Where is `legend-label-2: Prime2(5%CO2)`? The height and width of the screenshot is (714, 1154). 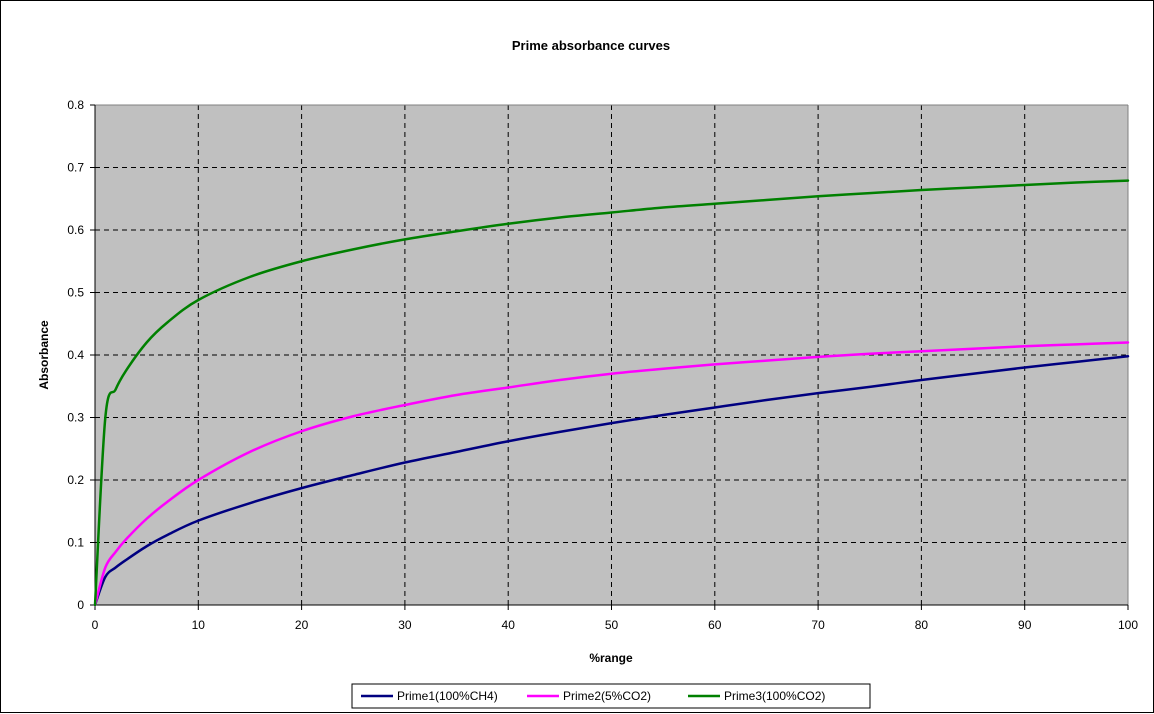
legend-label-2: Prime2(5%CO2) is located at coordinates (607, 696).